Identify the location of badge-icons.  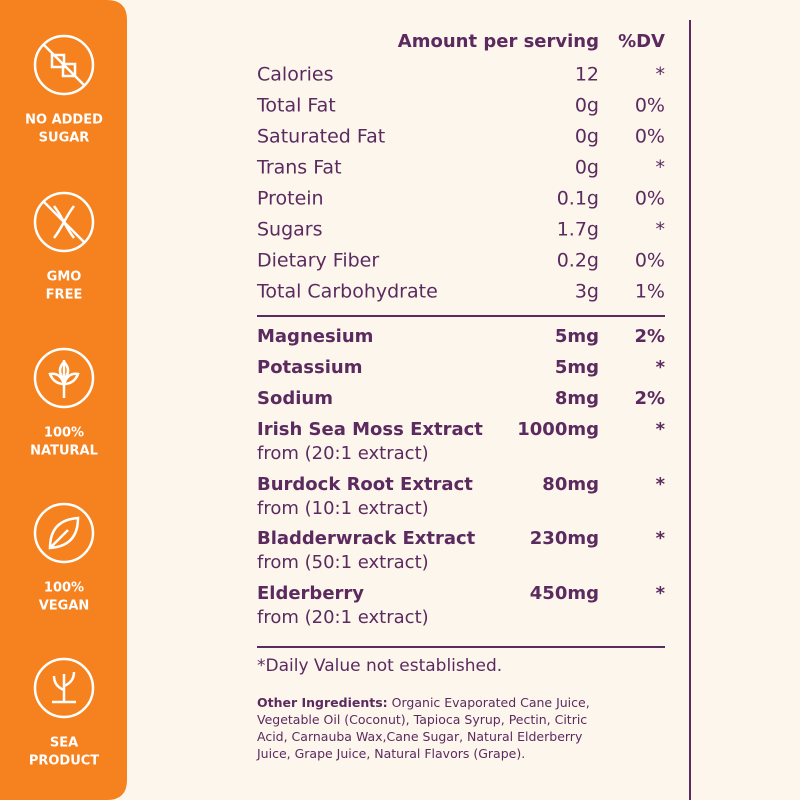
(64, 376).